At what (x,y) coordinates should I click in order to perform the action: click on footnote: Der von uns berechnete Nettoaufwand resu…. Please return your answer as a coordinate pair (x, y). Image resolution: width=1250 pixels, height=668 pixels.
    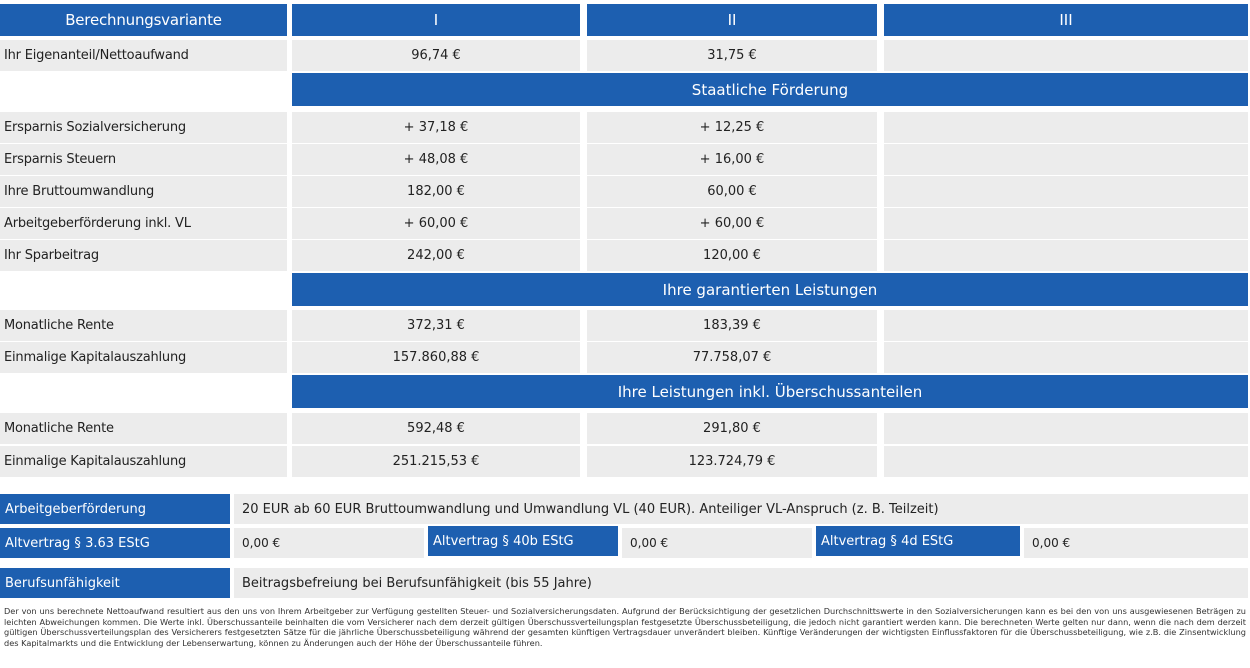
    Looking at the image, I should click on (625, 627).